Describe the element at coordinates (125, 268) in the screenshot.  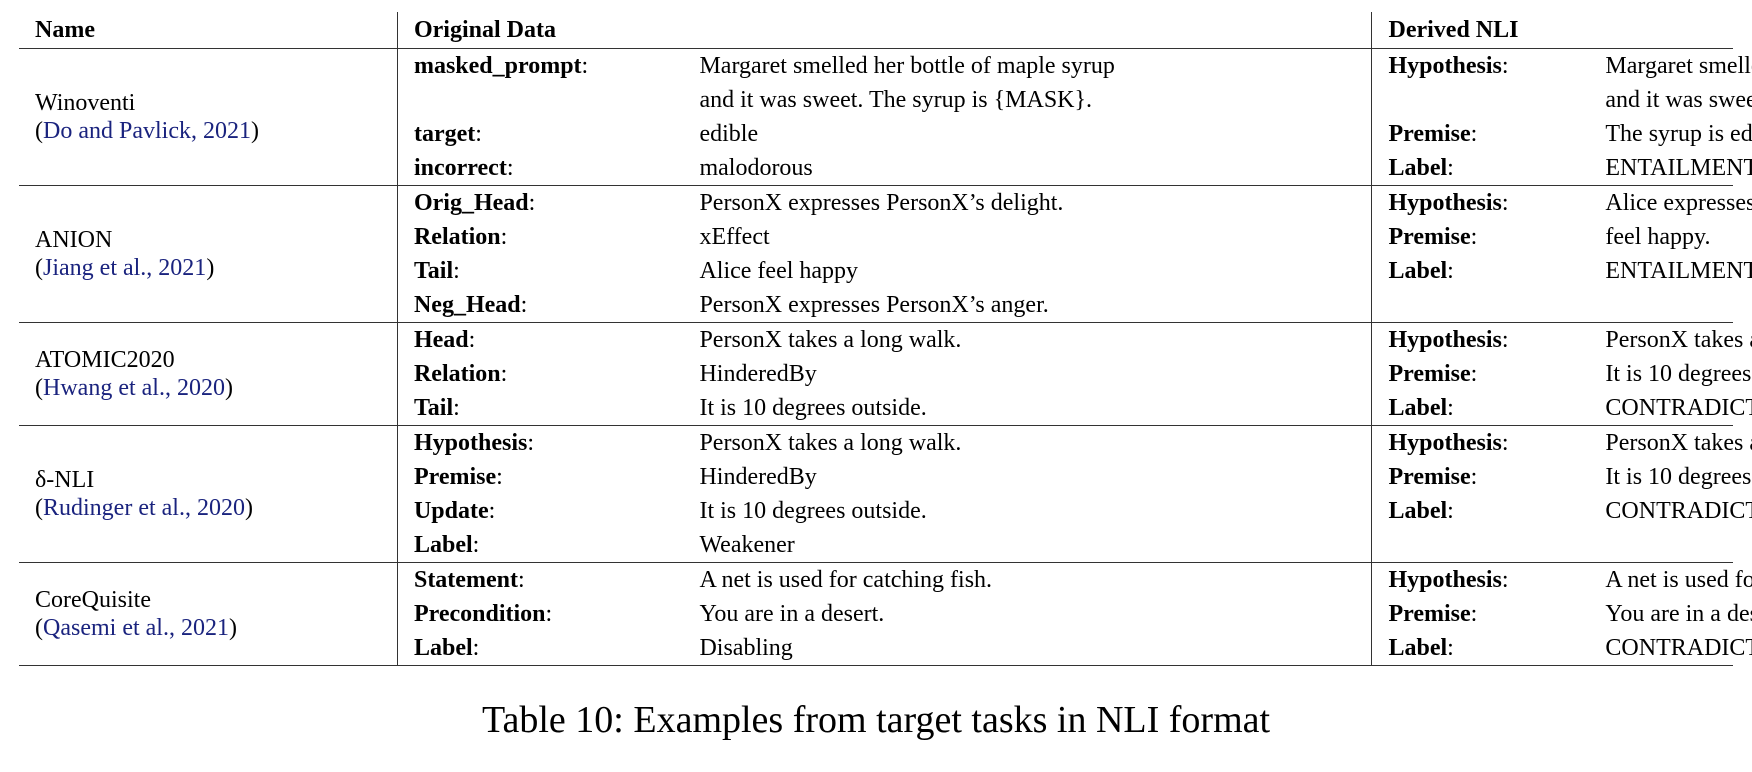
I see `citation-link: Jiang et al., 2021` at that location.